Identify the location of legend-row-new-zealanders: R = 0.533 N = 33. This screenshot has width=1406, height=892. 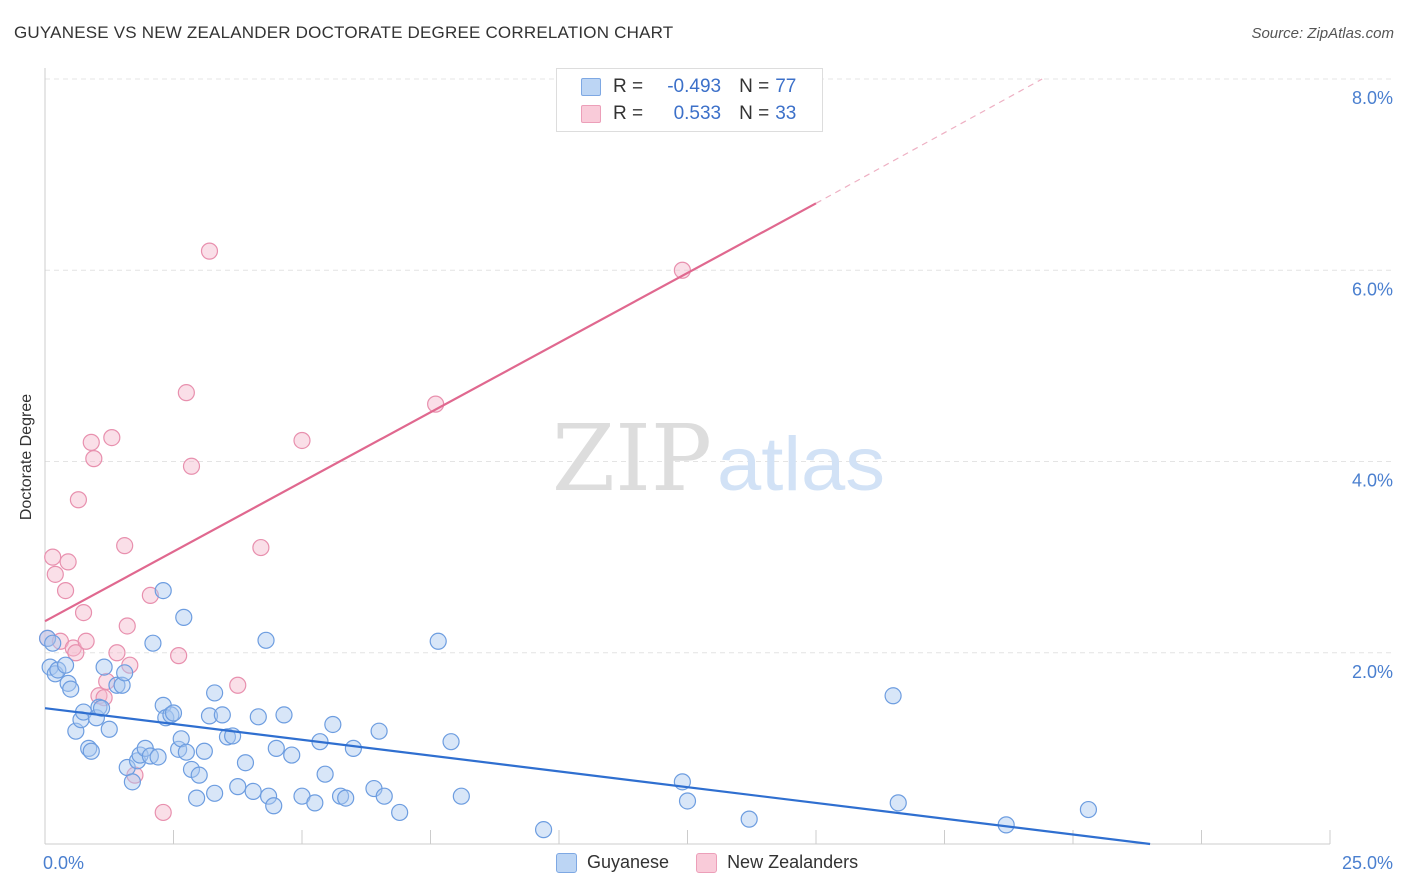
(688, 114).